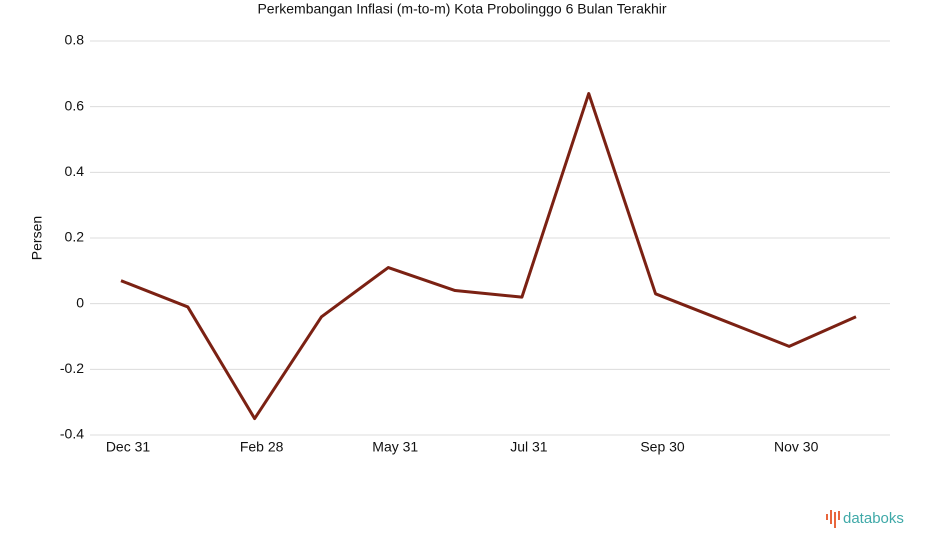  I want to click on x-tick-label: Dec 31, so click(128, 447).